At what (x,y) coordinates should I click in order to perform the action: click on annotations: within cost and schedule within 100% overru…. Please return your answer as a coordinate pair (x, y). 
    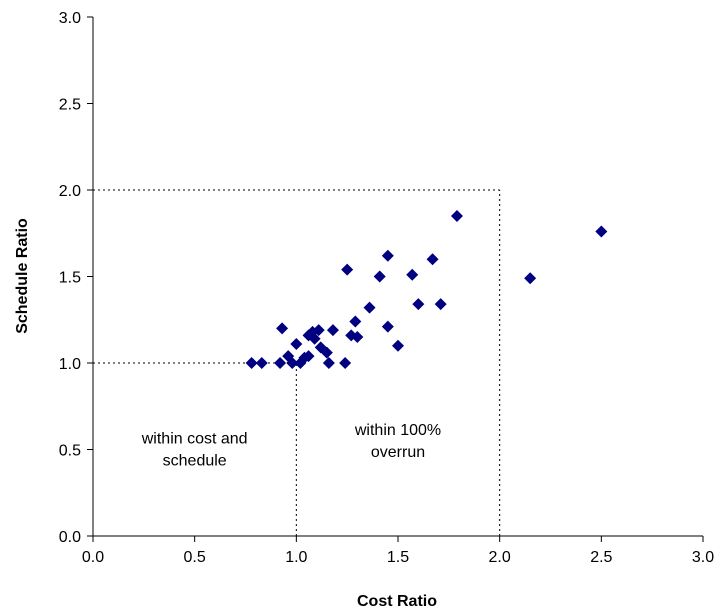
    Looking at the image, I should click on (291, 446).